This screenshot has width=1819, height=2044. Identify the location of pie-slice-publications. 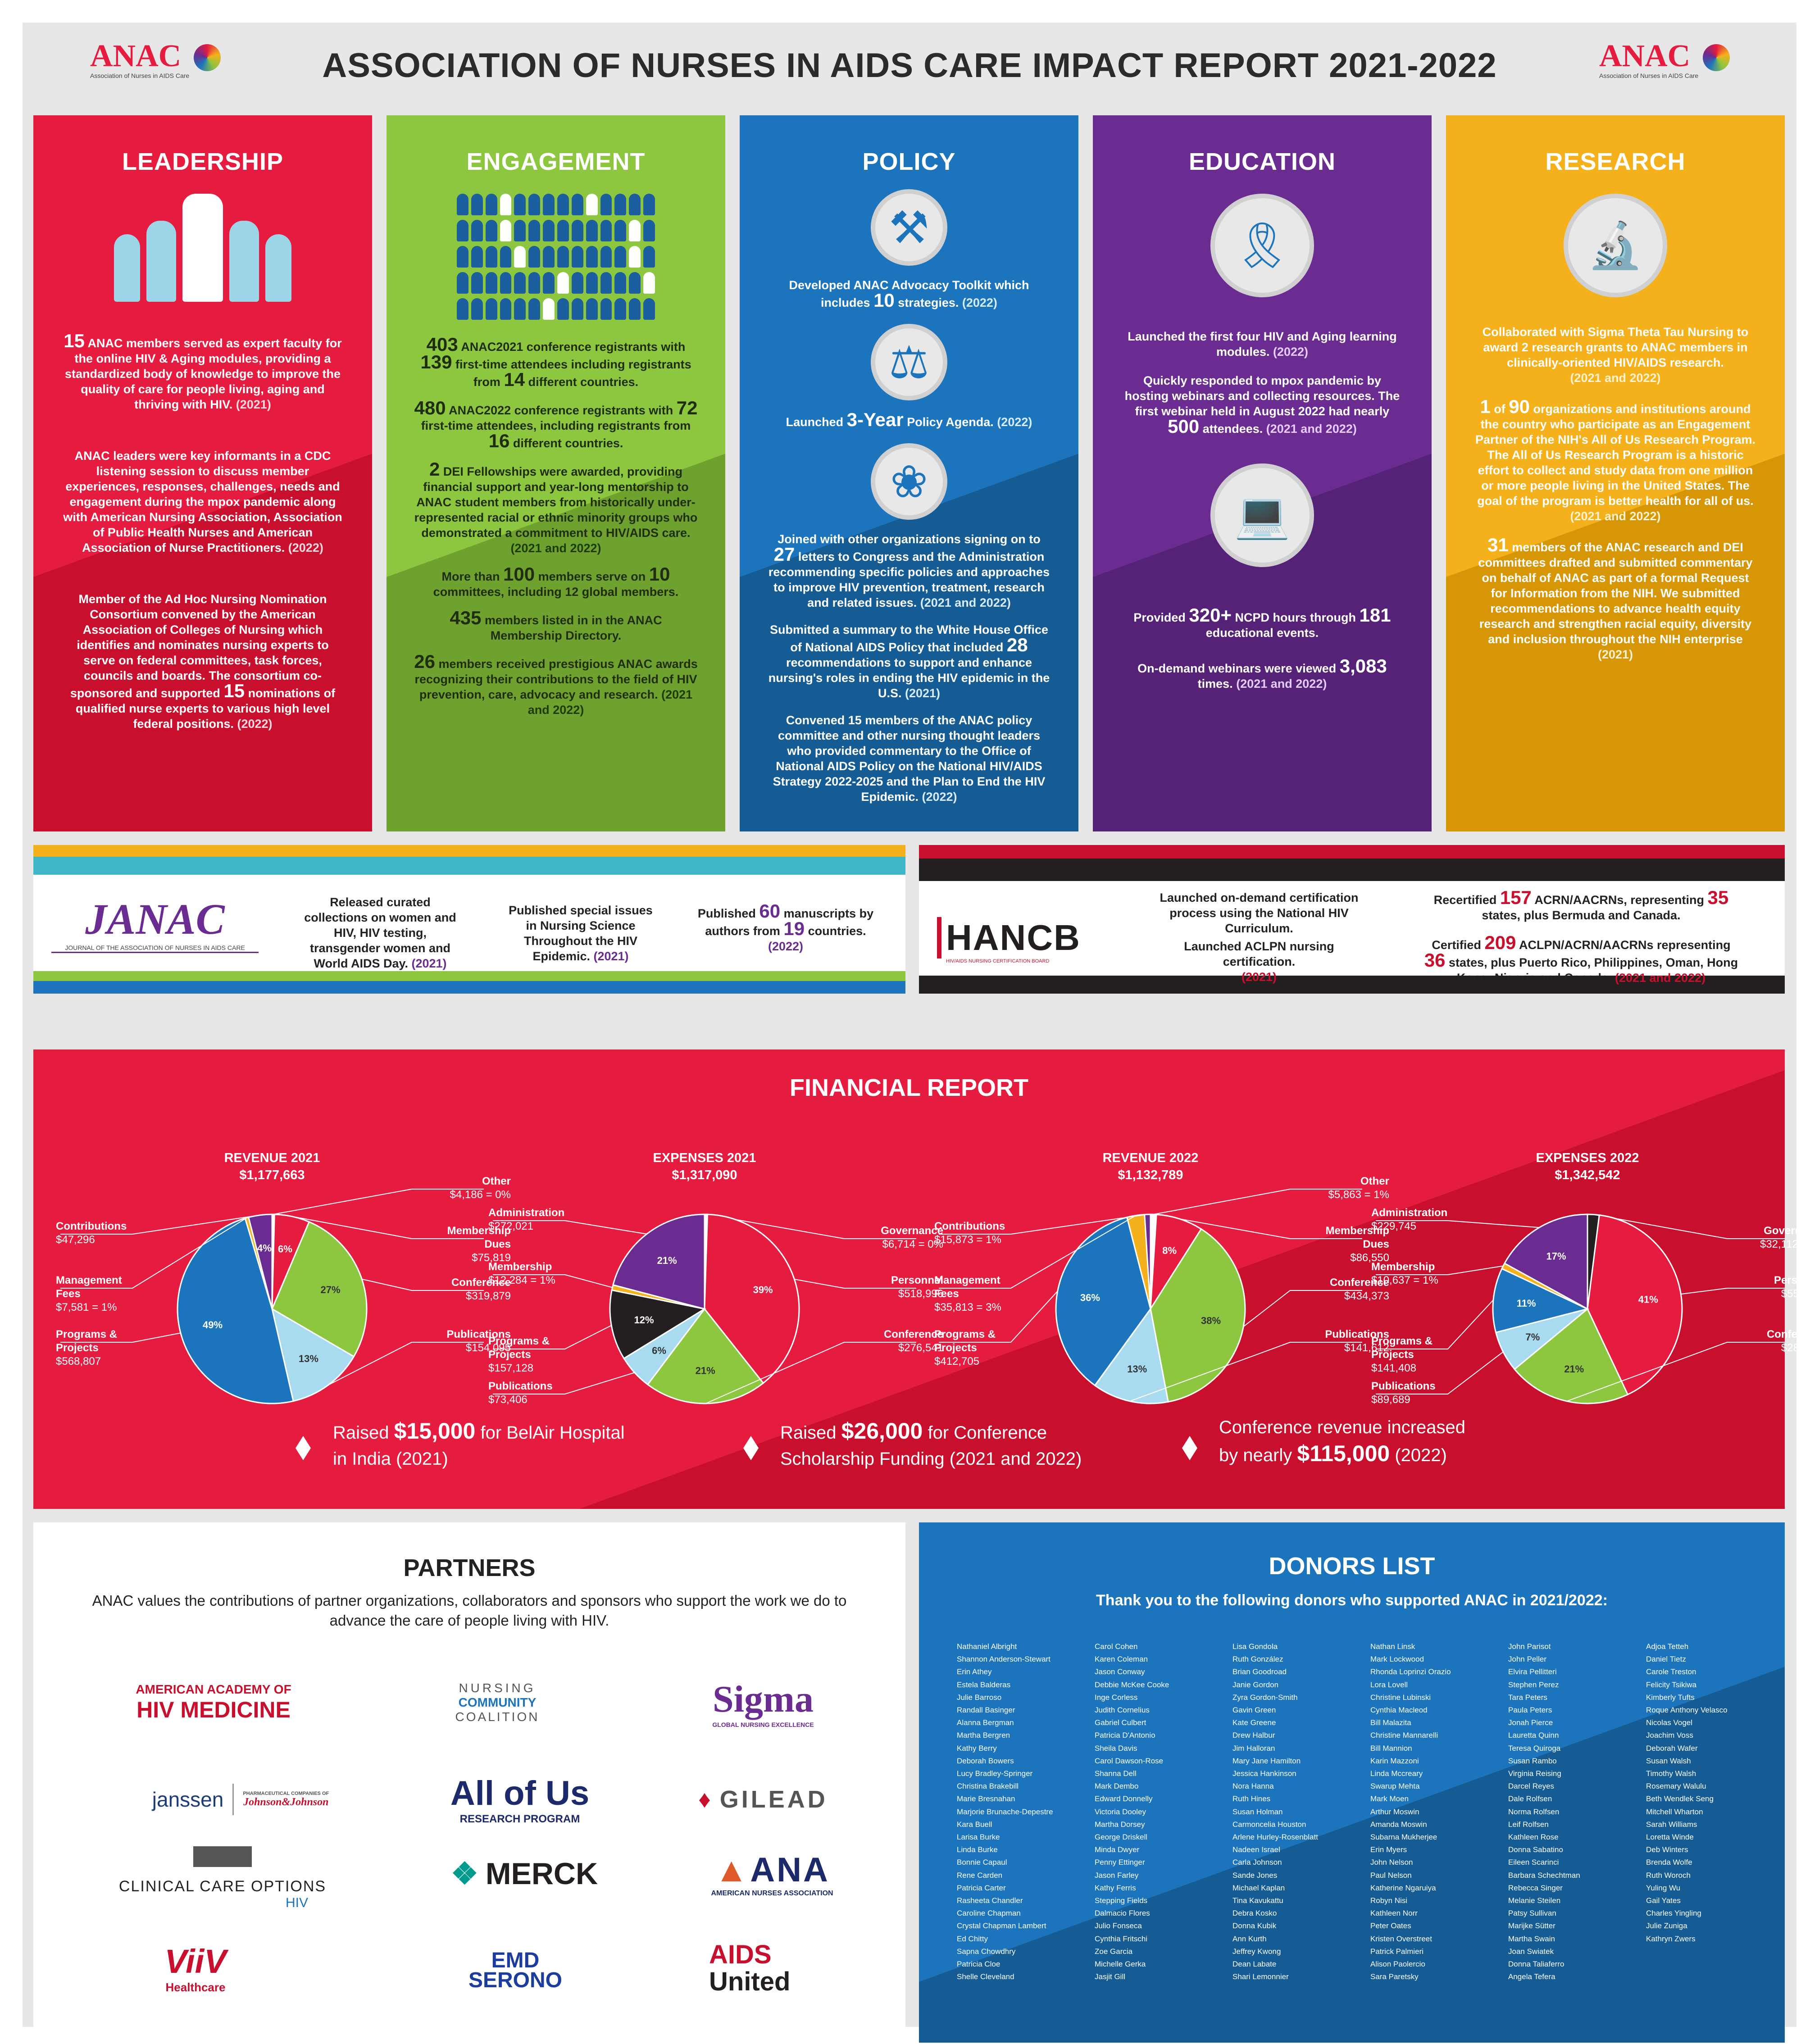
(313, 1354).